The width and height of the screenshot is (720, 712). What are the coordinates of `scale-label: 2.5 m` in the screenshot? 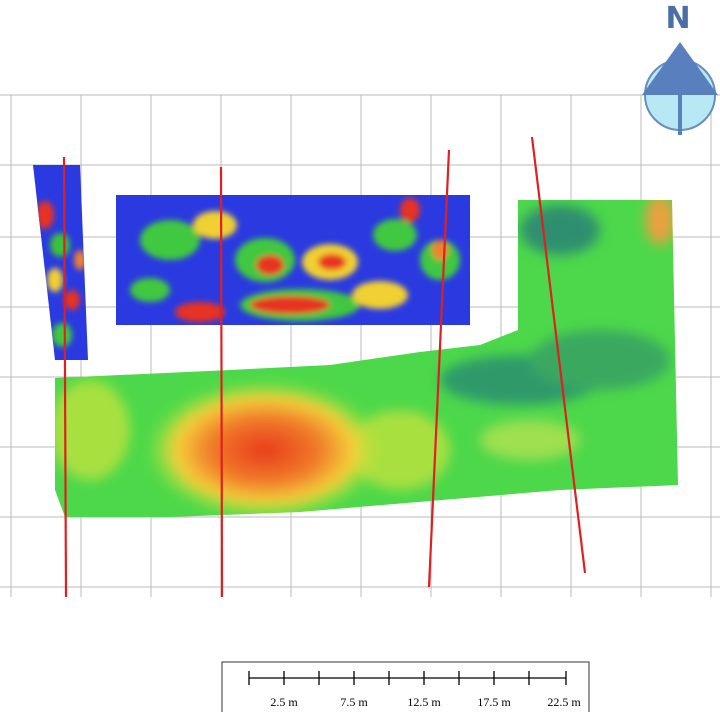 It's located at (284, 702).